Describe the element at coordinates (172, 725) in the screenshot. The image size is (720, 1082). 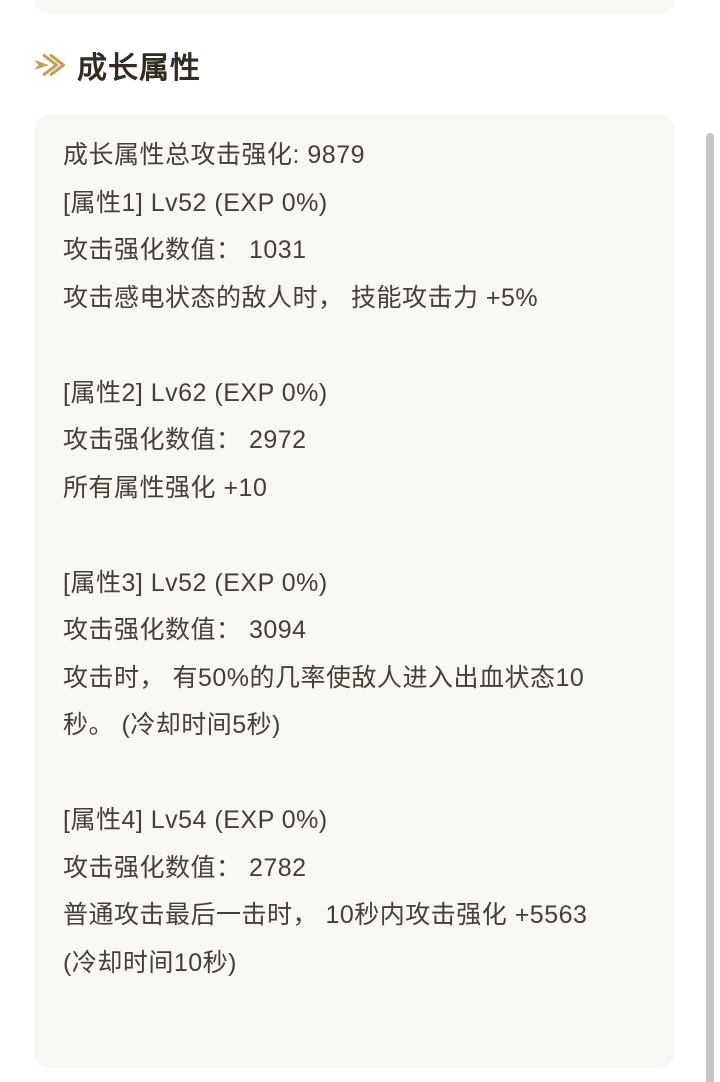
I see `attribute-desc-line: 秒。 (冷却时间5秒)` at that location.